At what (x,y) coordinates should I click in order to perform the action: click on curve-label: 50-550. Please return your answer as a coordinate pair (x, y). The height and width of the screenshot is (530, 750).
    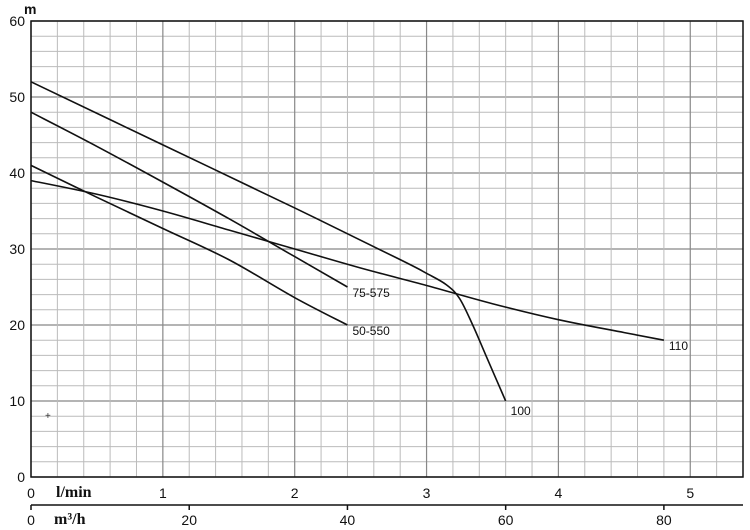
    Looking at the image, I should click on (371, 331).